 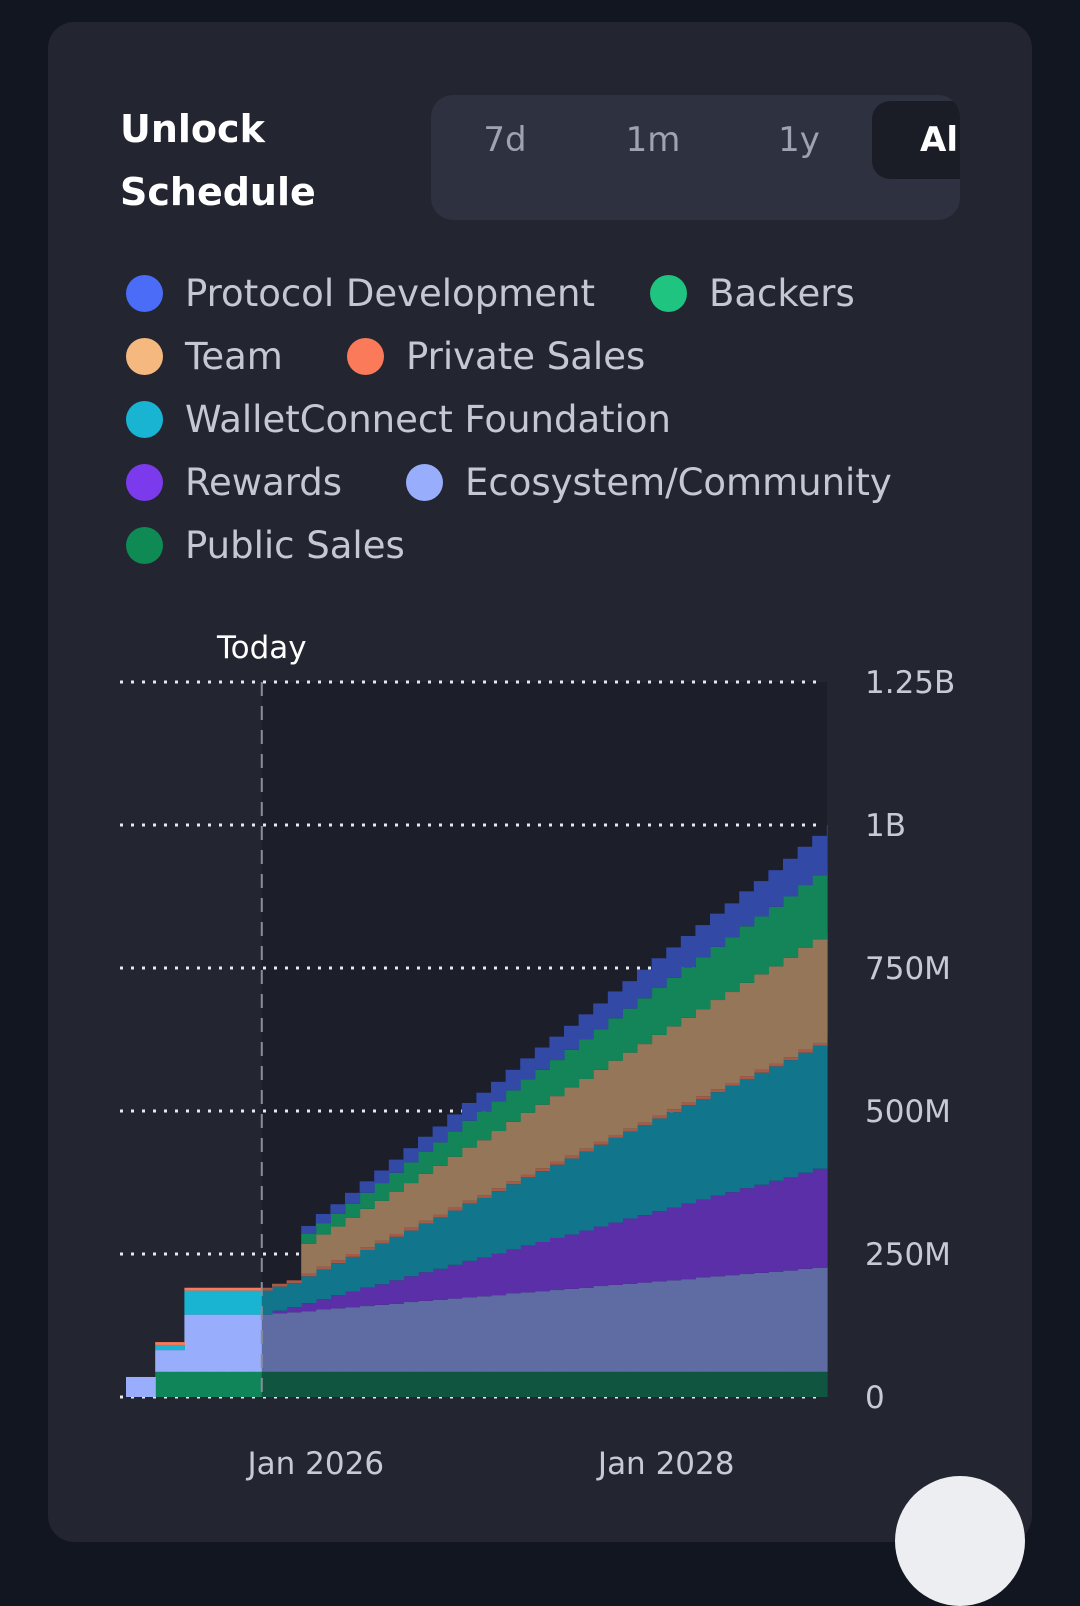 I want to click on legend-item-rewards: Rewards, so click(x=234, y=482).